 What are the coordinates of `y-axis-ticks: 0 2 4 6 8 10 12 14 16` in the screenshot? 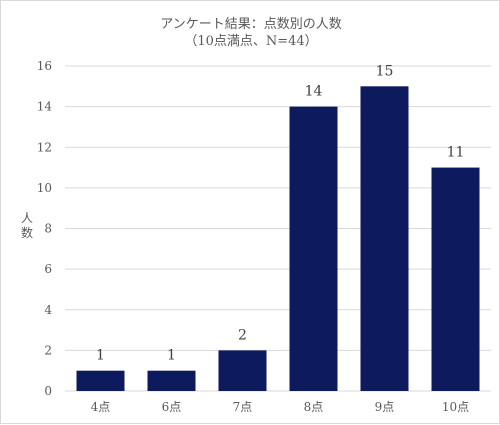 It's located at (45, 228).